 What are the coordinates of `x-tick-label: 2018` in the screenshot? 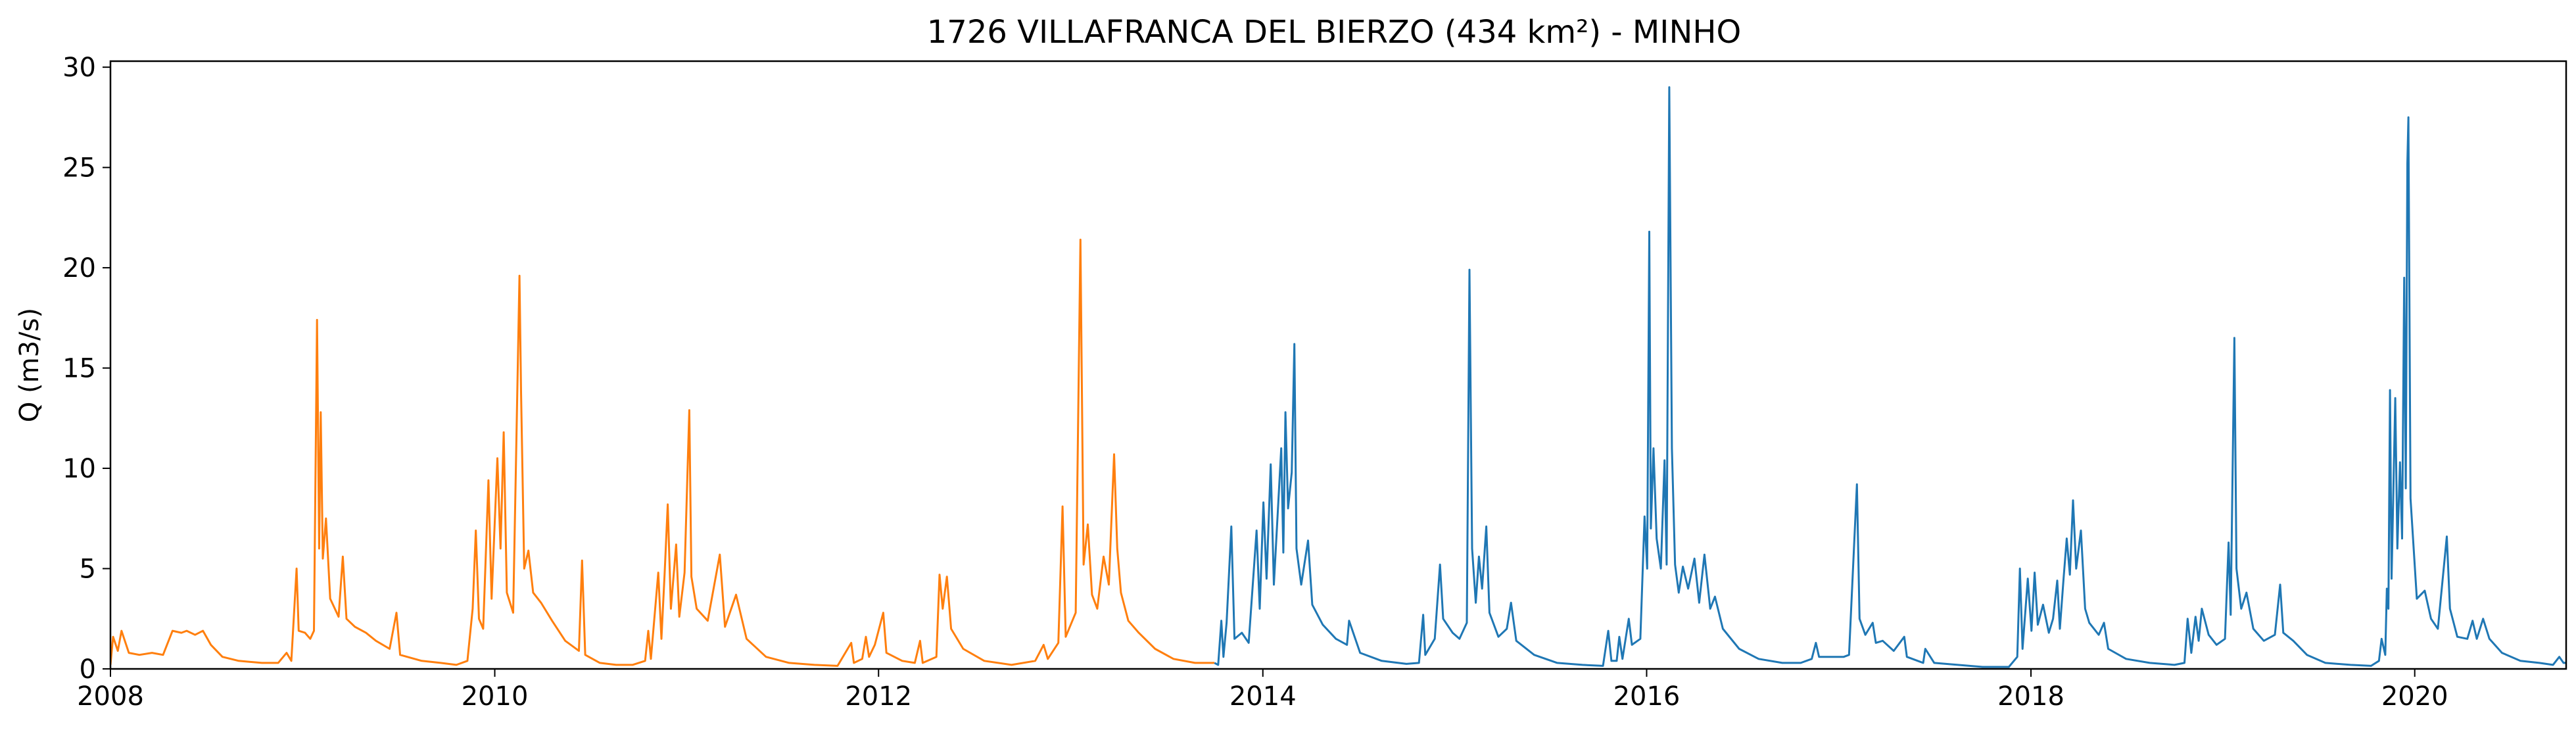 It's located at (2031, 697).